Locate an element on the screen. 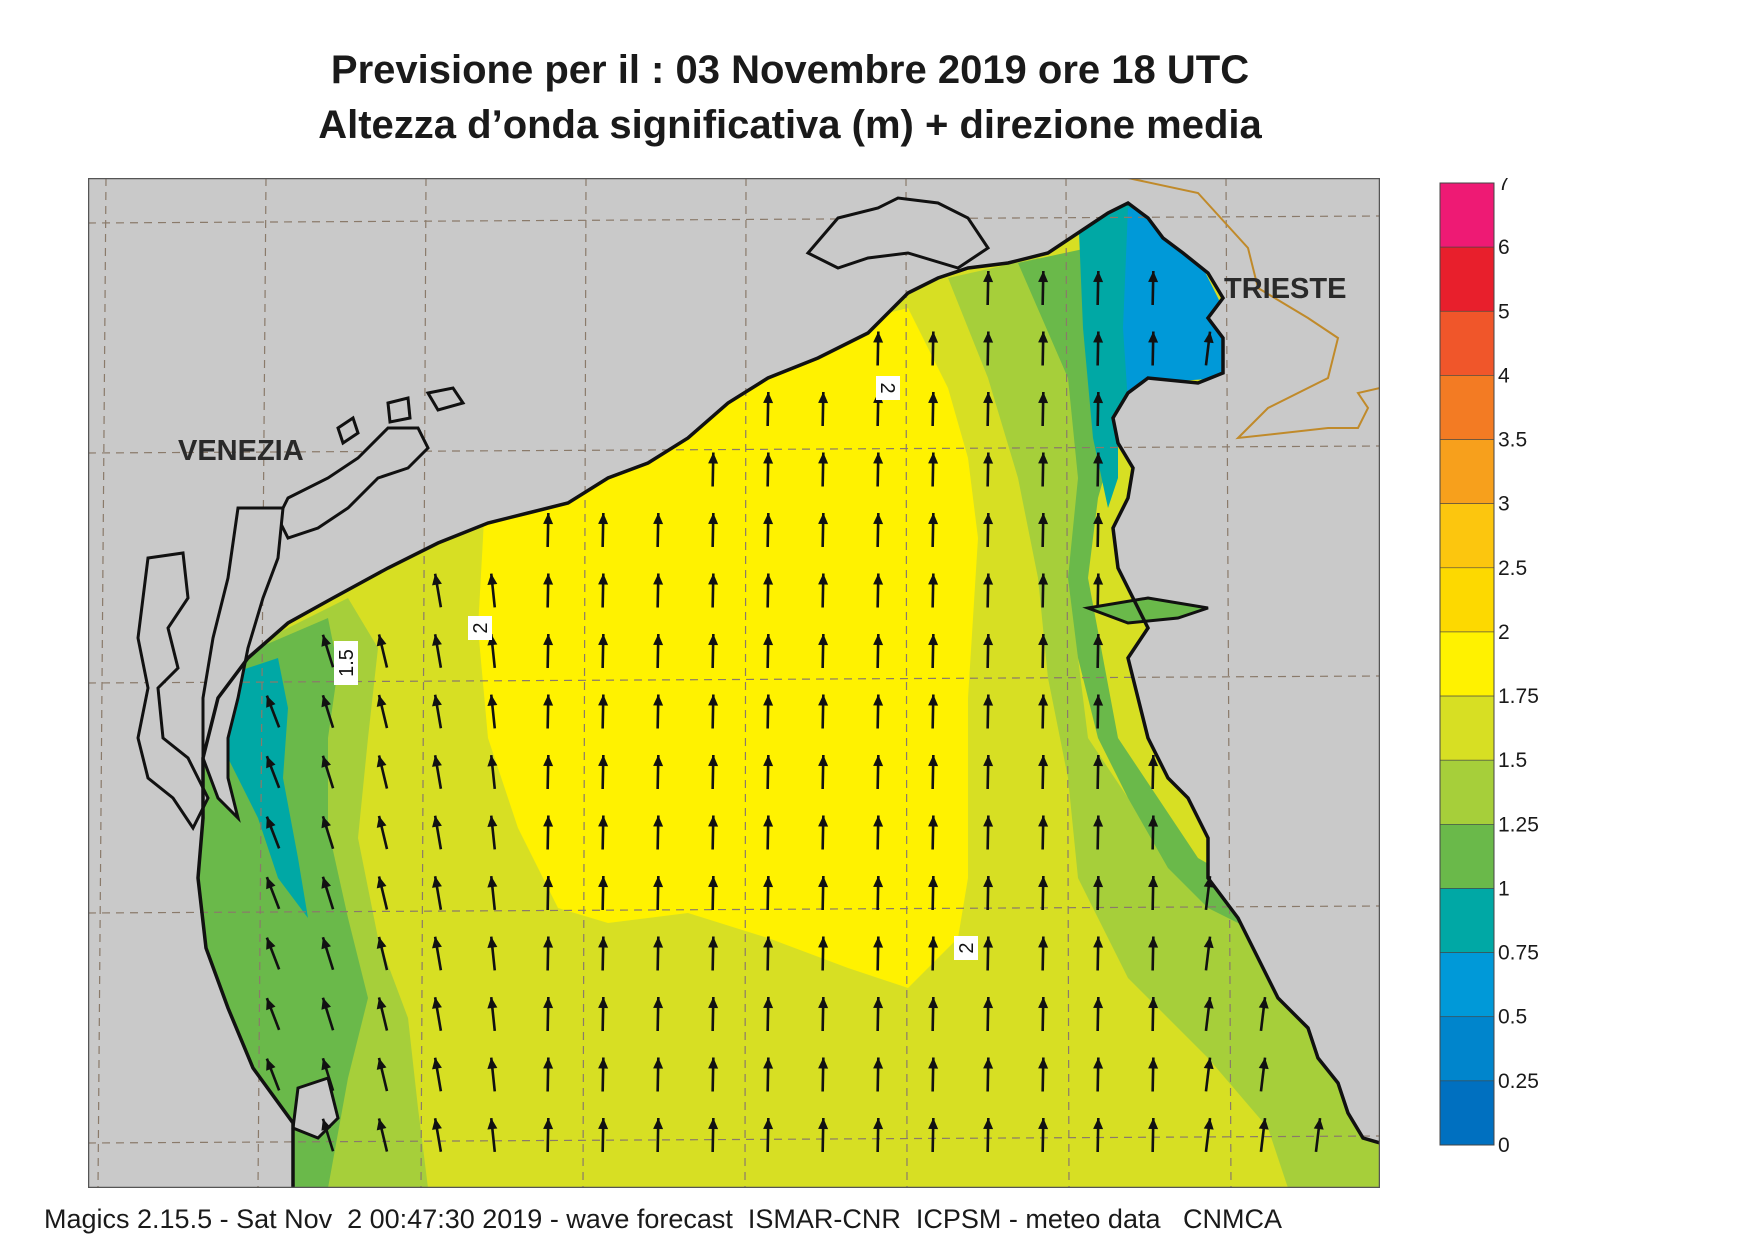  color-scale-tick-label: 1 is located at coordinates (1504, 888).